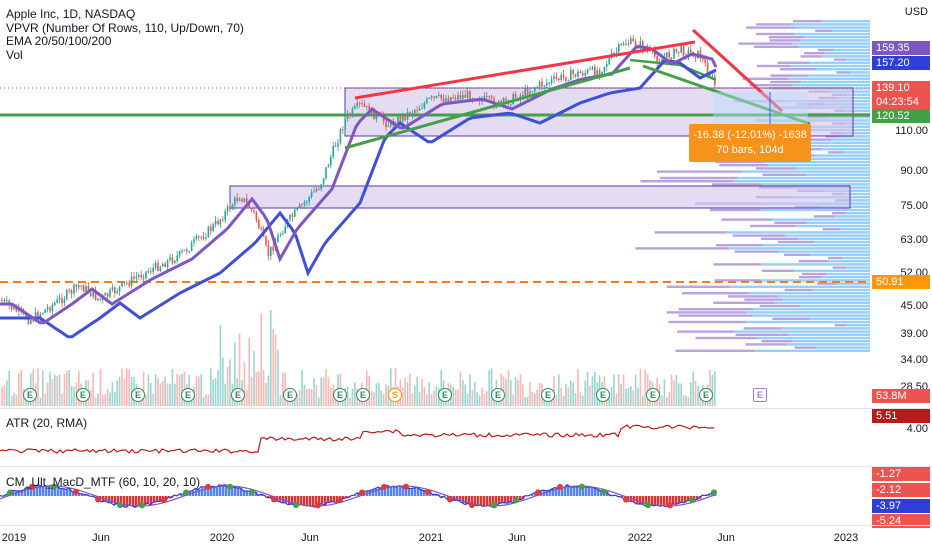  I want to click on time-tick: Jun, so click(101, 538).